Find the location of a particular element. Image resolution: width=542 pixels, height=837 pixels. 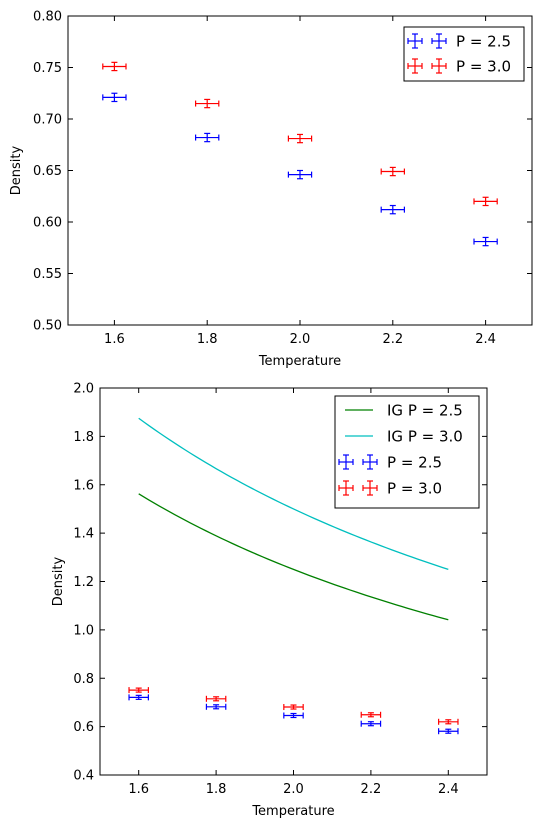

chart1-legend-p-2-5-label: P = 2.5 is located at coordinates (483, 42).